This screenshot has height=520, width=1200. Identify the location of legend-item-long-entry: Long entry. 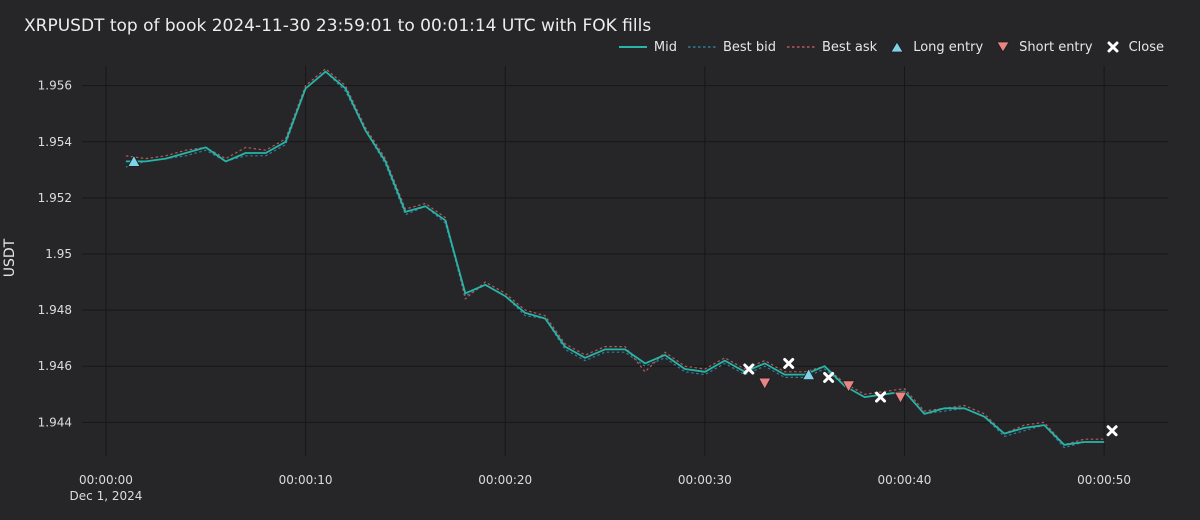
(935, 47).